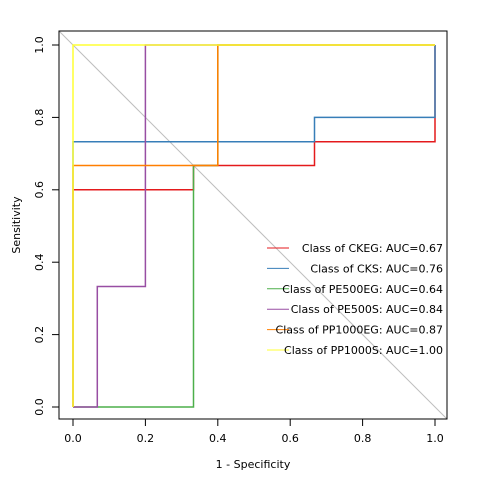 The height and width of the screenshot is (480, 480). What do you see at coordinates (146, 438) in the screenshot?
I see `x-tick-label: 0.2` at bounding box center [146, 438].